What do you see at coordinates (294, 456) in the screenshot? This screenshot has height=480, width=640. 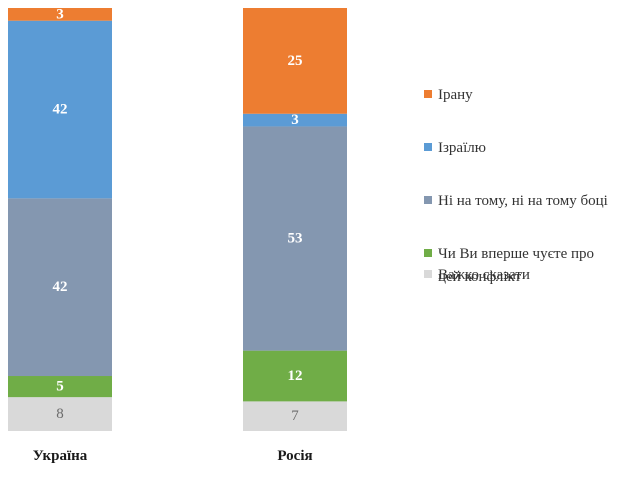 I see `category-label-1: Росія` at bounding box center [294, 456].